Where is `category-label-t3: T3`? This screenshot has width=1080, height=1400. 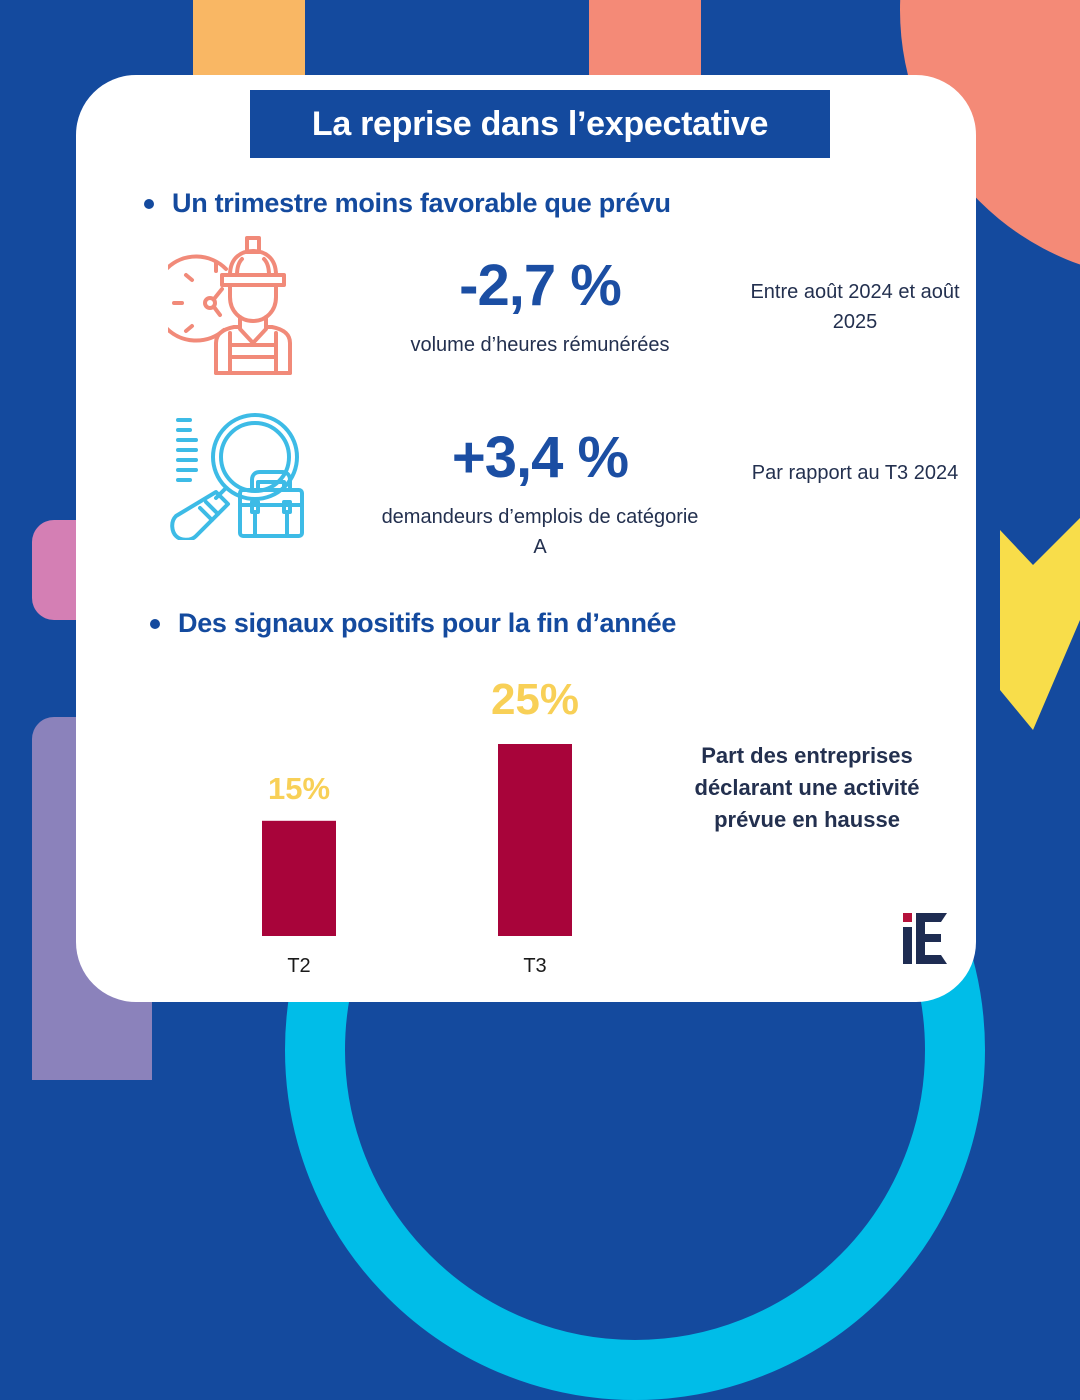
category-label-t3: T3 is located at coordinates (534, 966).